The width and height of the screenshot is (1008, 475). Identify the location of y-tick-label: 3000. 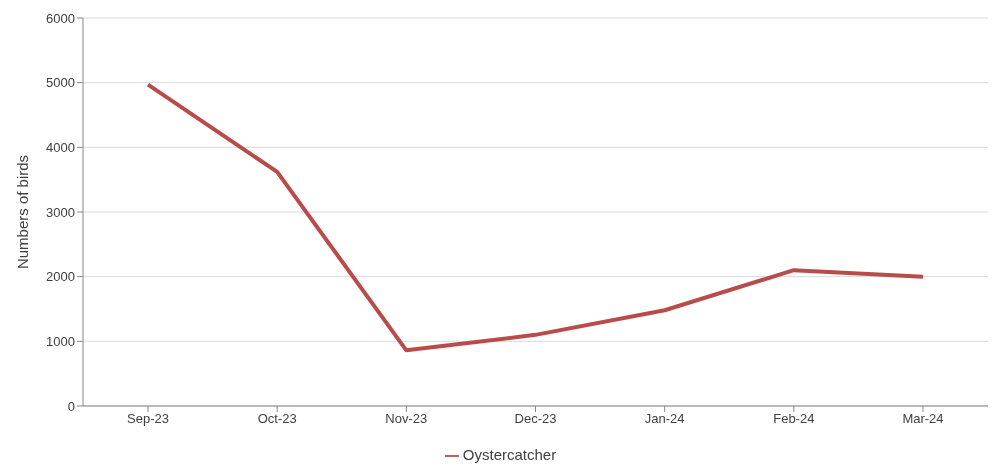
(60, 212).